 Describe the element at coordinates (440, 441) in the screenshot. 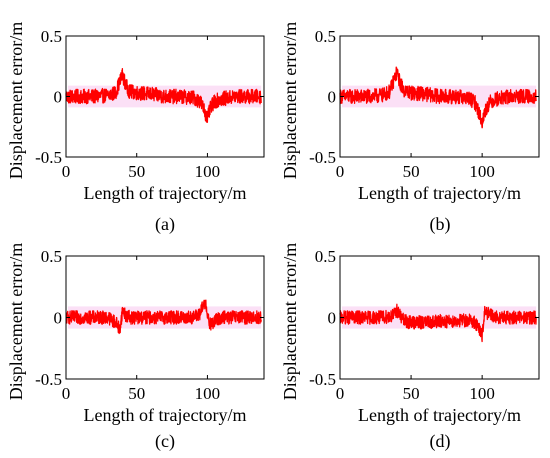

I see `panel-caption: (d)` at that location.